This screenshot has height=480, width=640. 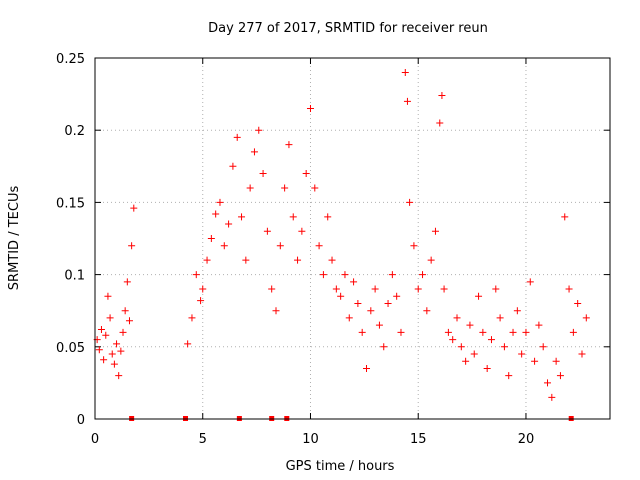 What do you see at coordinates (340, 466) in the screenshot?
I see `x-axis-label: GPS time / hours` at bounding box center [340, 466].